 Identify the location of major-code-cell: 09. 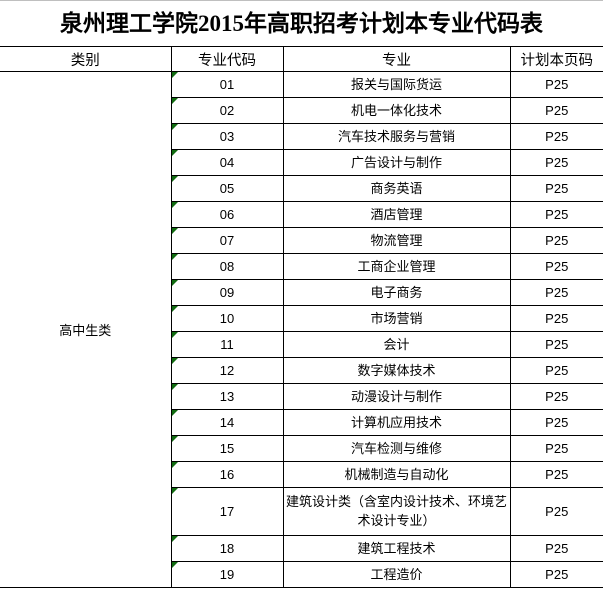
(227, 292).